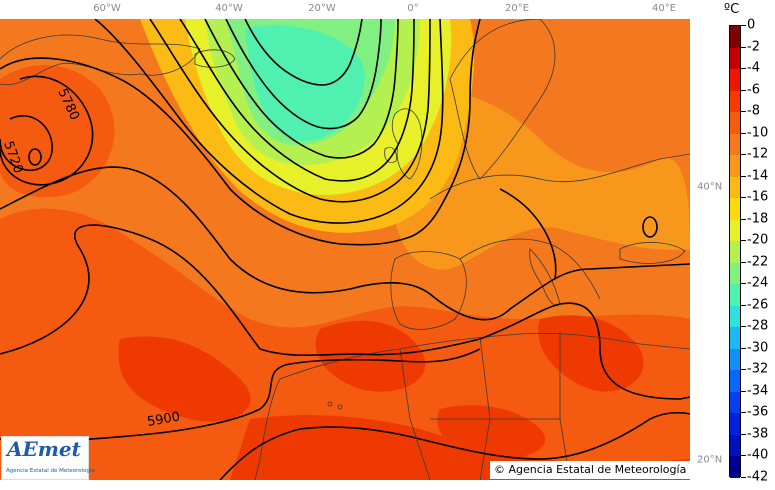 This screenshot has width=775, height=490. Describe the element at coordinates (758, 240) in the screenshot. I see `legend-value-label: -20` at that location.